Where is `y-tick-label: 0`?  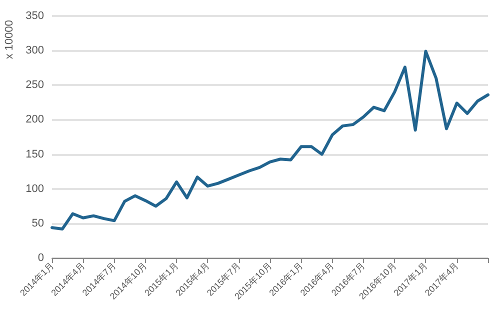
y-tick-label: 0 is located at coordinates (41, 258).